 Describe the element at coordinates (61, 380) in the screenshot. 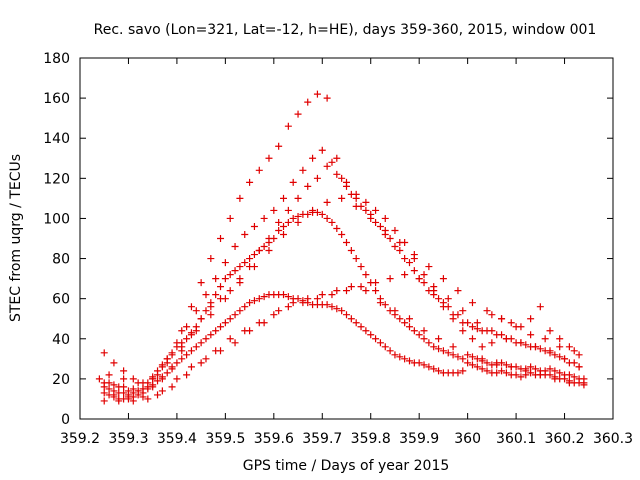

I see `y-tick-label: 20` at that location.